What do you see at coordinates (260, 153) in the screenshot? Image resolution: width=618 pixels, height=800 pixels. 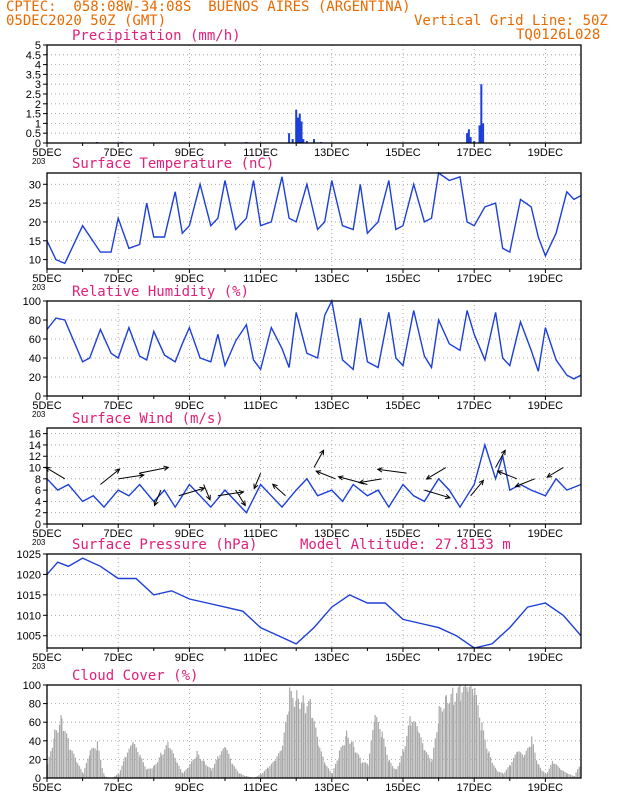 I see `x-tick-label: 11DEC` at bounding box center [260, 153].